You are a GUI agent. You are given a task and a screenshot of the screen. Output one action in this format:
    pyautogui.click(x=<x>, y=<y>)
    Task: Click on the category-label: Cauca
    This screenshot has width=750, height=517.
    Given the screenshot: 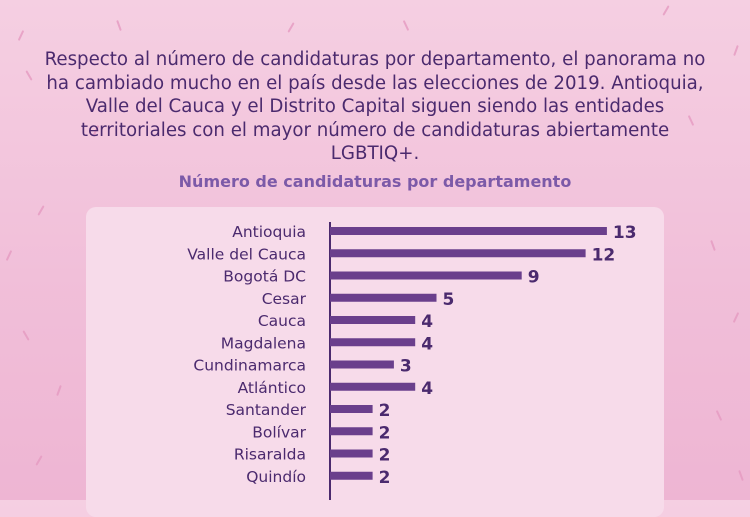 What is the action you would take?
    pyautogui.click(x=282, y=321)
    